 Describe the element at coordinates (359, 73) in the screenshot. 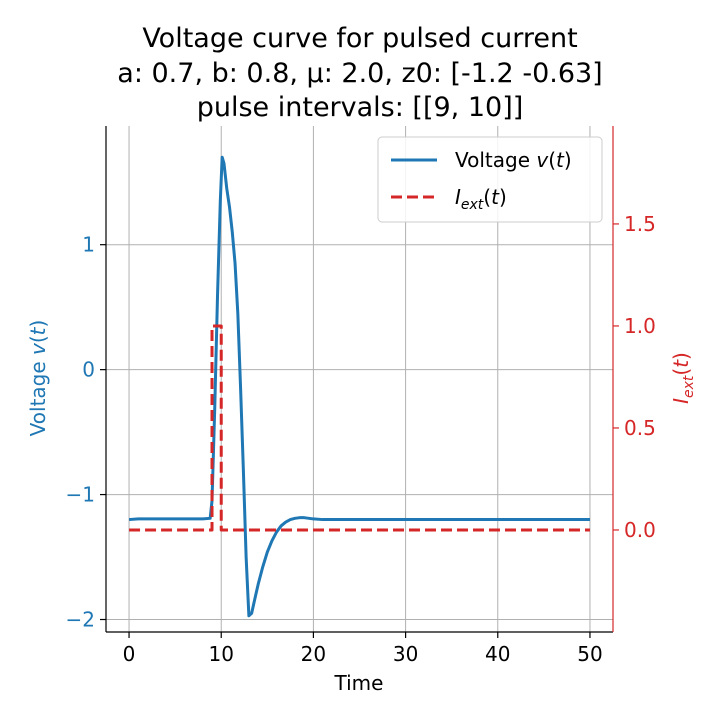

I see `chart-title-line-2: a: 0.7, b: 0.8, μ: 2.0, z0: [-1.2 -0.63]` at that location.